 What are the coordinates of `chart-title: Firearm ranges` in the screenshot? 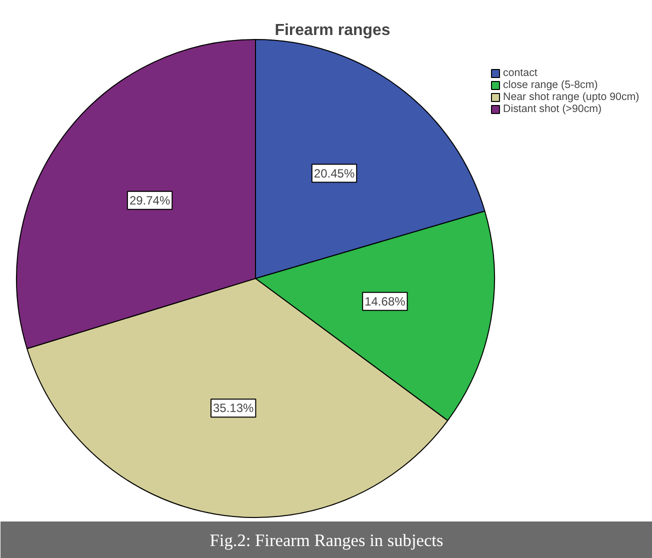 It's located at (332, 30).